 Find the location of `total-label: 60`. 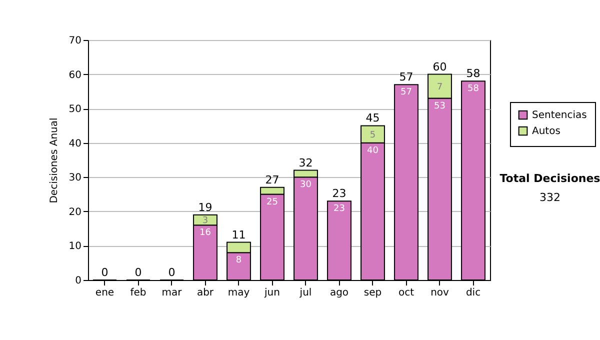

total-label: 60 is located at coordinates (439, 67).